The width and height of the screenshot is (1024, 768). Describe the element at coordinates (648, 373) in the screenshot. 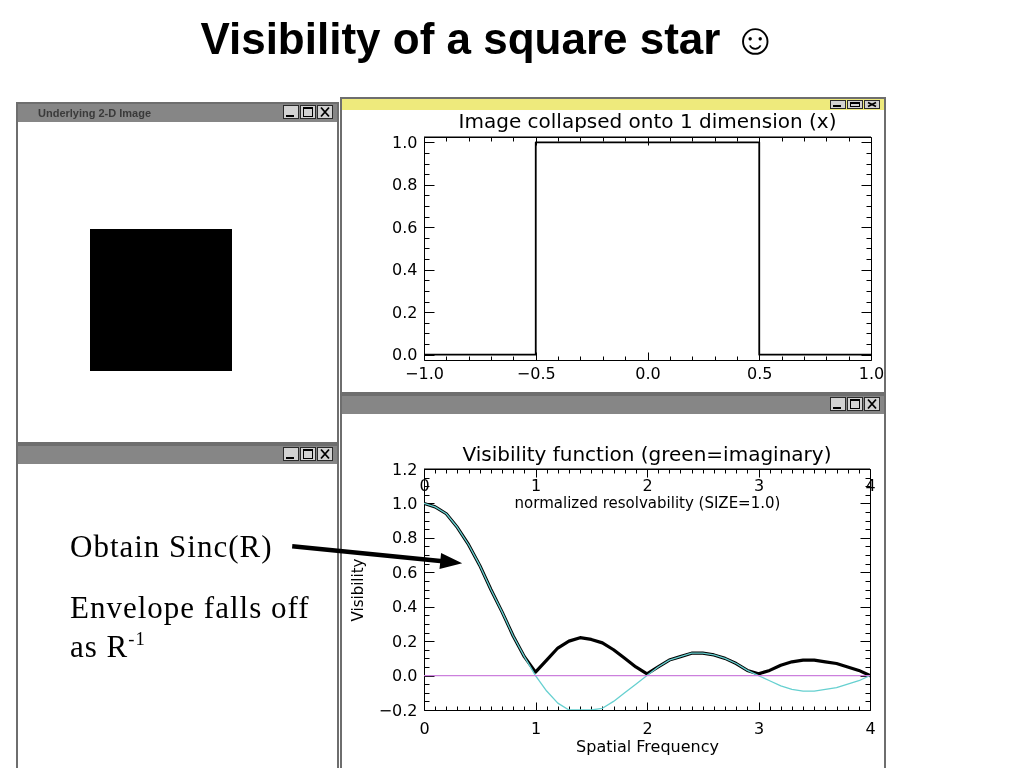

I see `x-tick-label: 0.0` at that location.